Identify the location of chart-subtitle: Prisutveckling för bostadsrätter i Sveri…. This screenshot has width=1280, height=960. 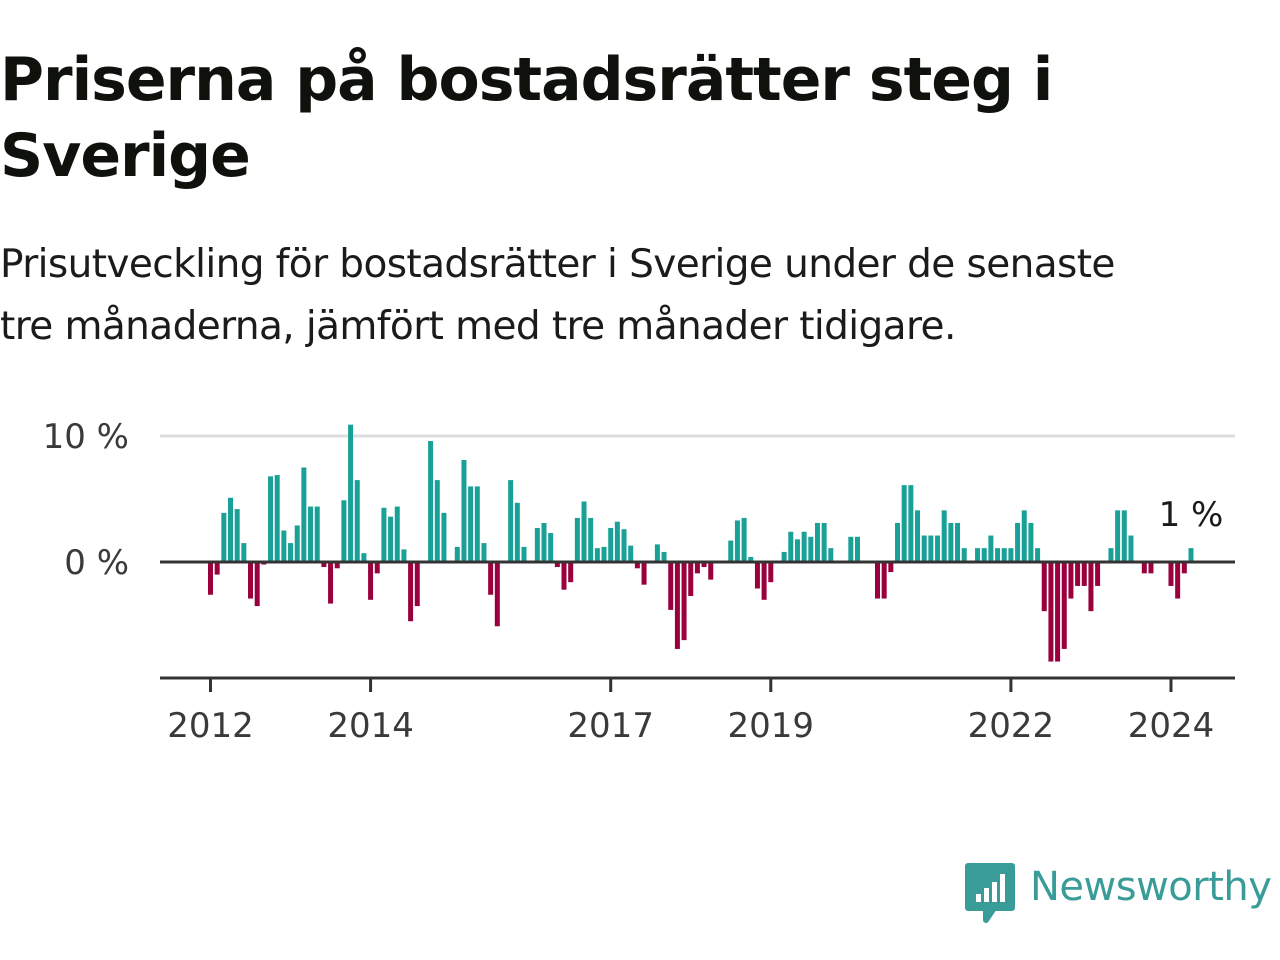
(640, 296).